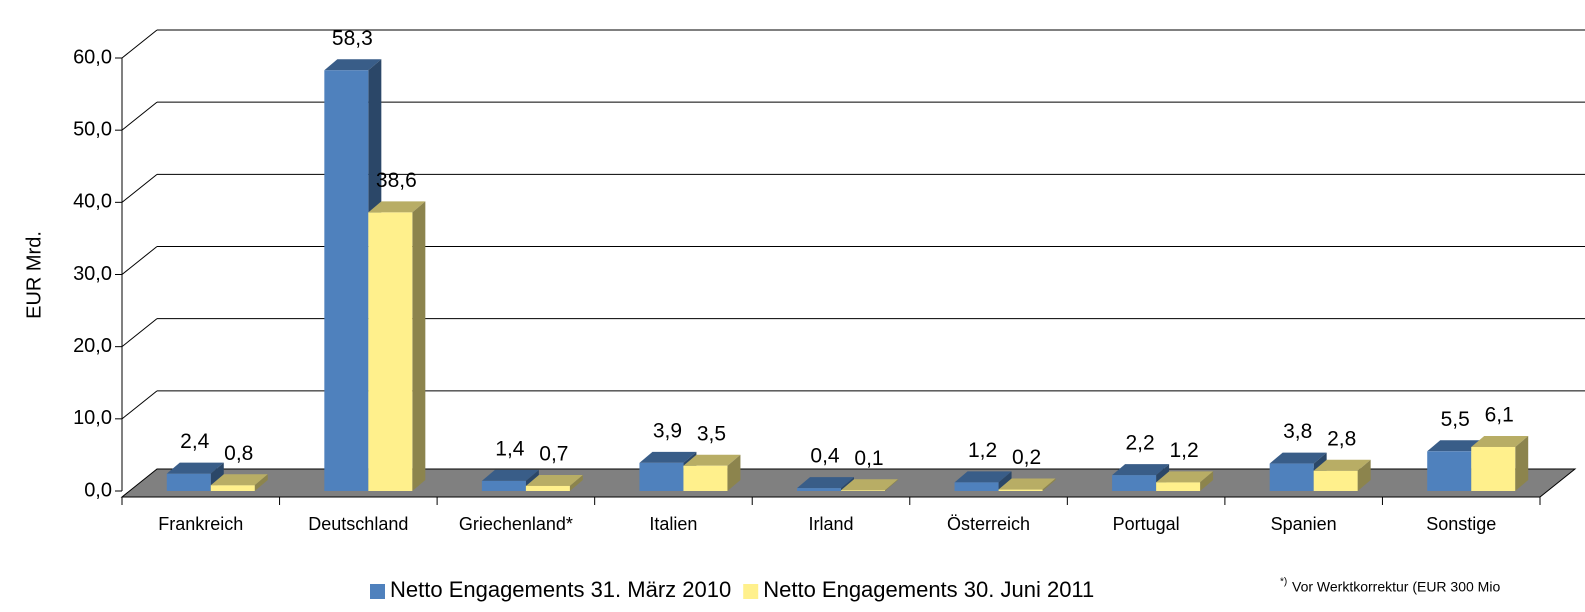 The width and height of the screenshot is (1585, 612). I want to click on legend-label: Netto Engagements 30. Juni 2011, so click(928, 589).